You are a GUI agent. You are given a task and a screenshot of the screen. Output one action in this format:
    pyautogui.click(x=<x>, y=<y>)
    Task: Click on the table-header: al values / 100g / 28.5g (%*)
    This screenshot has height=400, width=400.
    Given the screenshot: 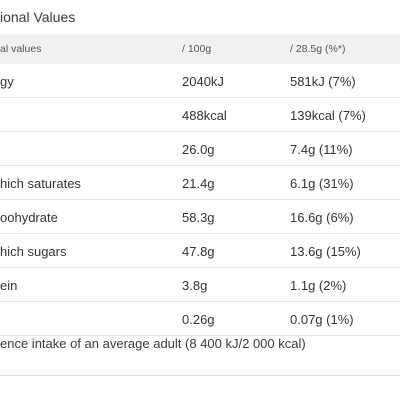 What is the action you would take?
    pyautogui.click(x=200, y=49)
    